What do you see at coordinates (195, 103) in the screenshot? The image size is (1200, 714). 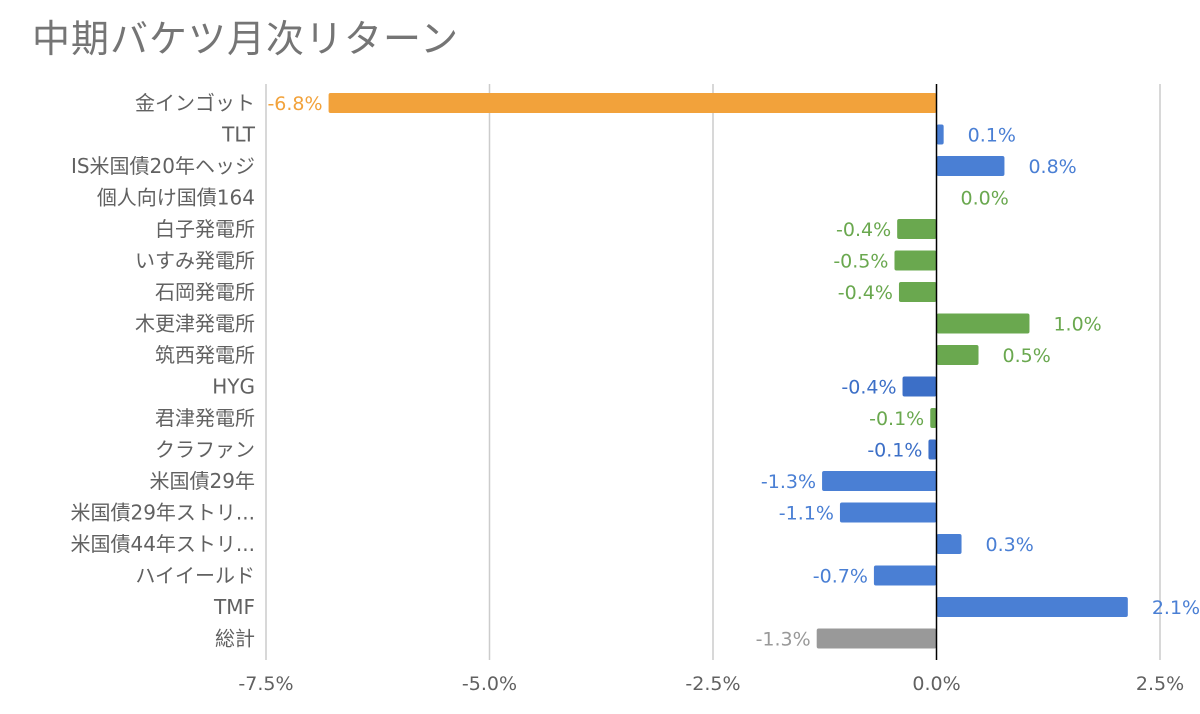 I see `category-label: 金インゴット` at bounding box center [195, 103].